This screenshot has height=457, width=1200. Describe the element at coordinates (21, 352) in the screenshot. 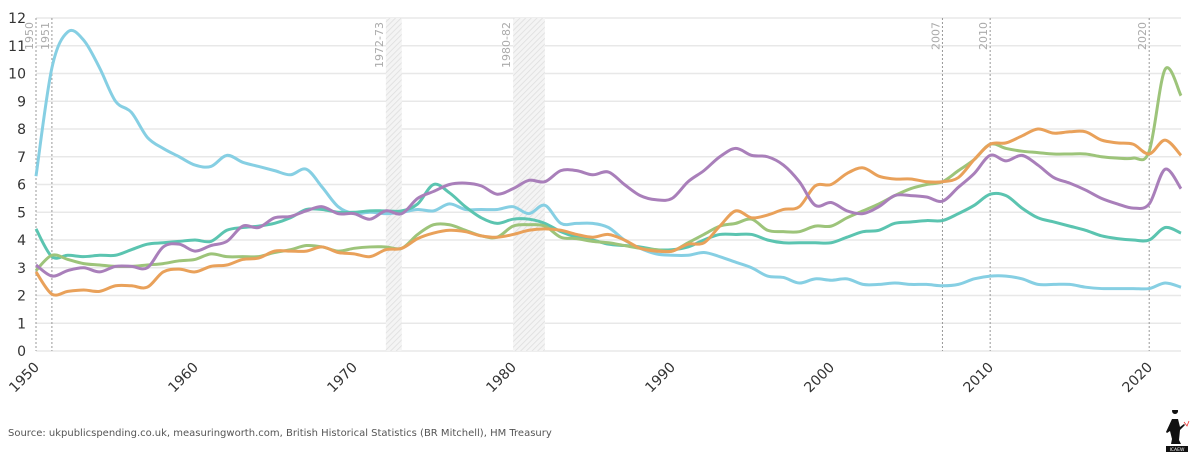

I see `y-tick-label: 0` at that location.